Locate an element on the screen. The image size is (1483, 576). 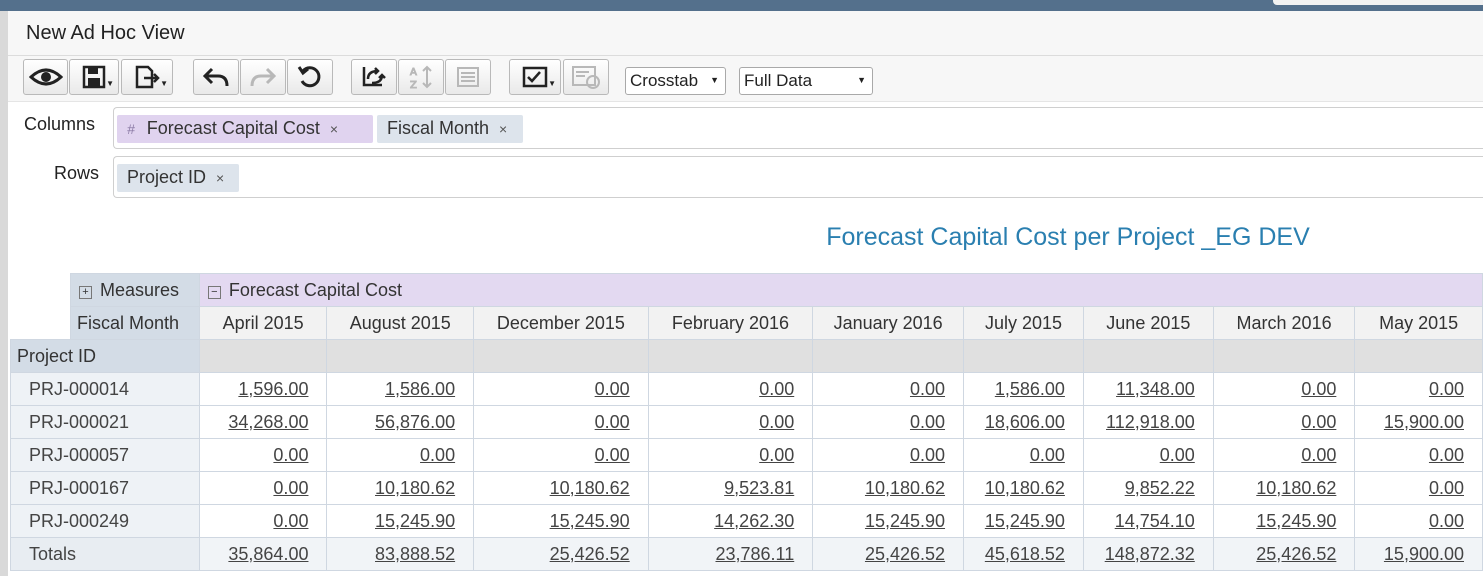
total-value-cell: 35,864.00 is located at coordinates (263, 554).